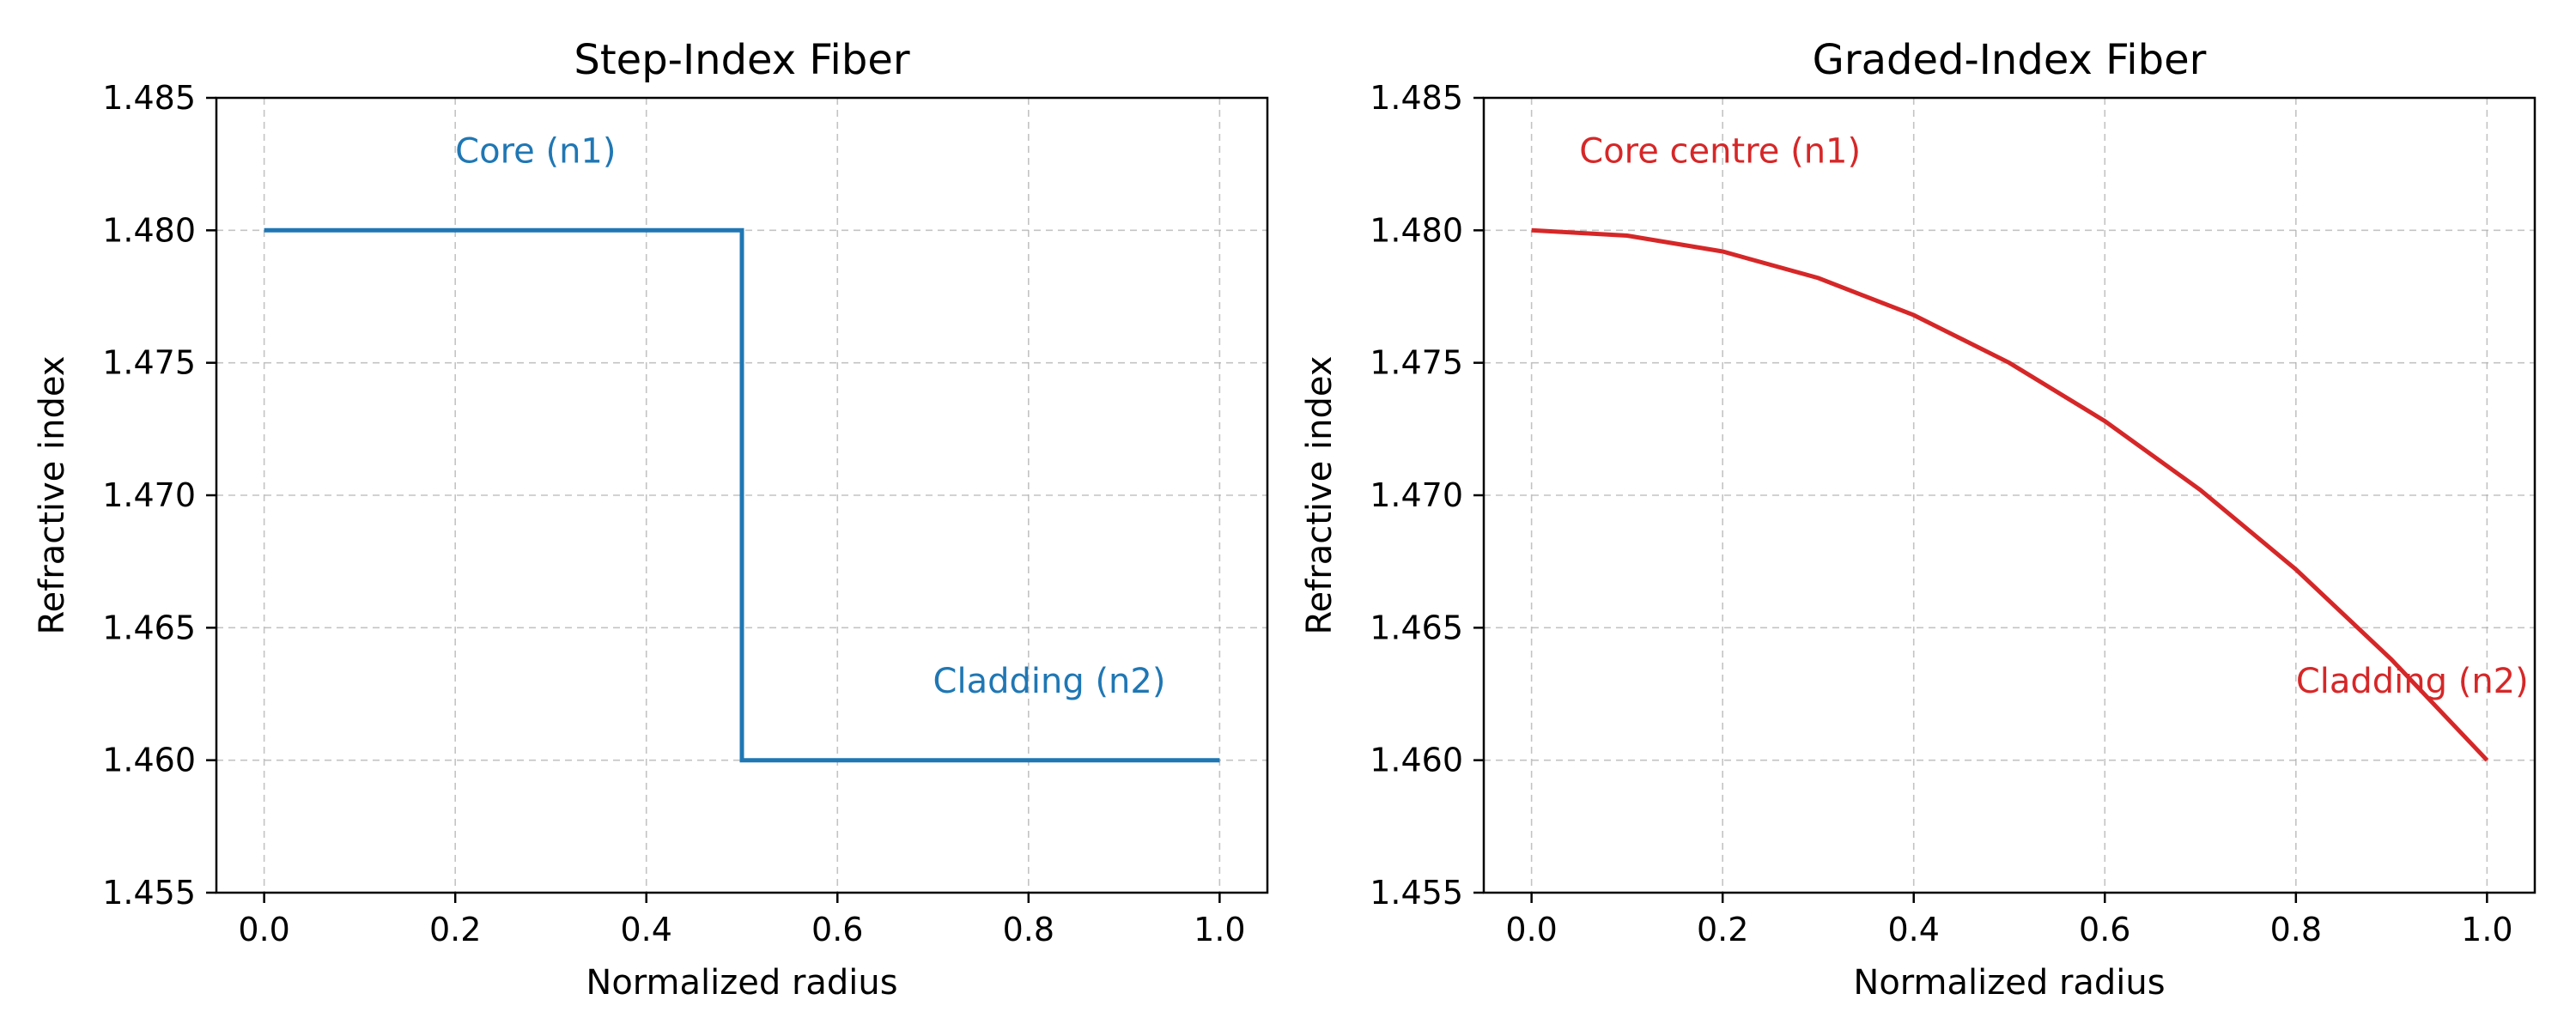  I want to click on chart-title: Step-Index Fiber, so click(742, 60).